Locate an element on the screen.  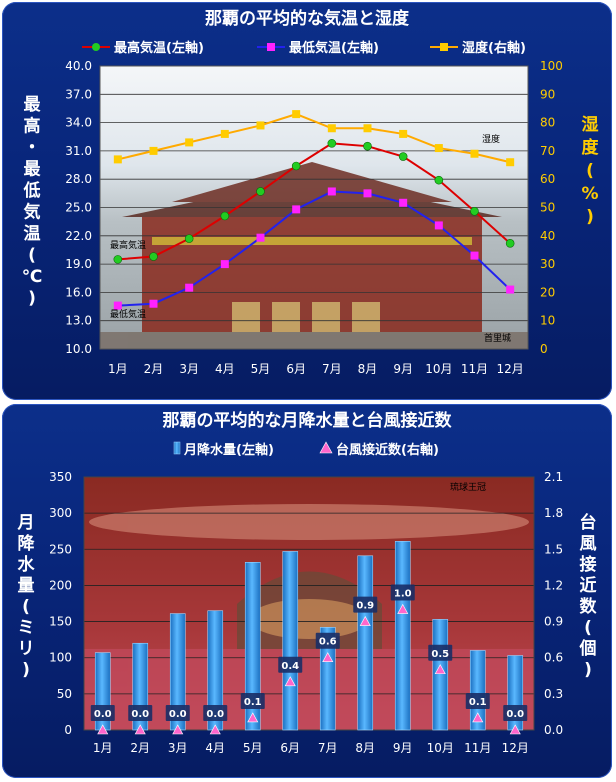
y-axis-right-ticks: 0 10 20 30 40 50 60 70 80 90 100 is located at coordinates (551, 207).